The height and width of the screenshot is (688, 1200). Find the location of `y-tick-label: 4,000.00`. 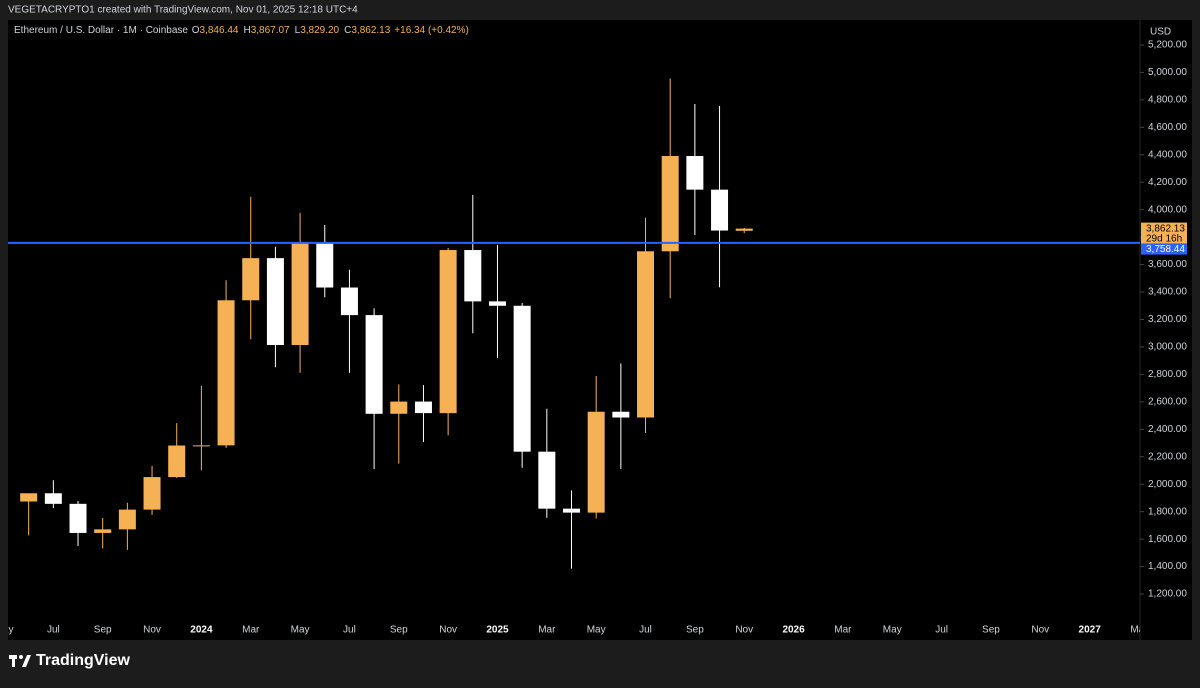

y-tick-label: 4,000.00 is located at coordinates (1167, 209).